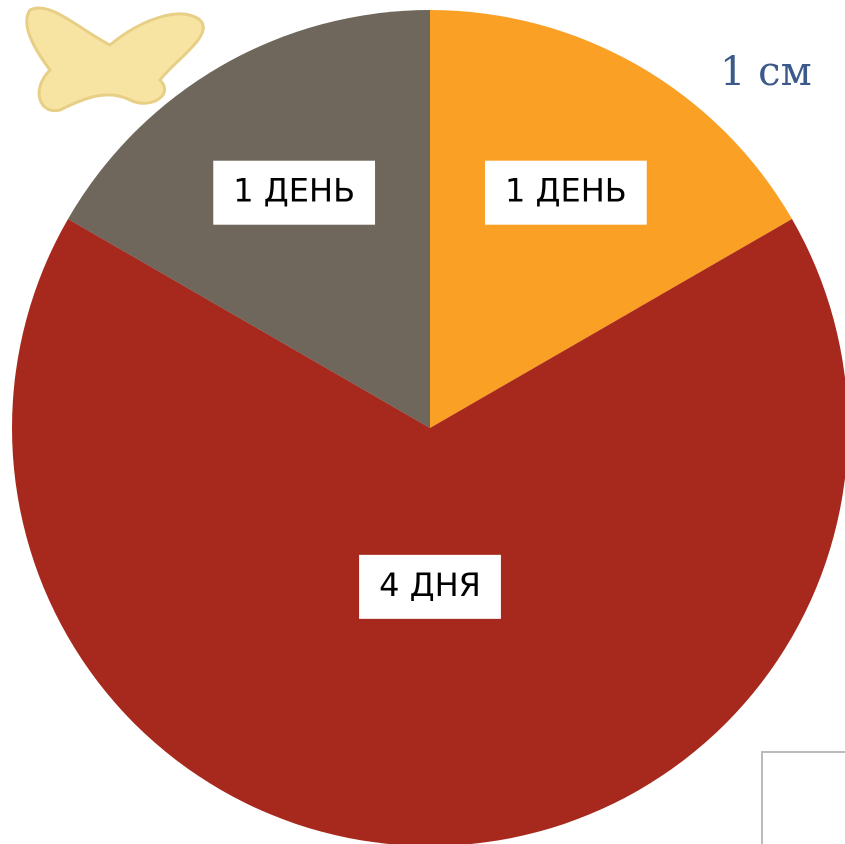  I want to click on decoration, so click(115, 59).